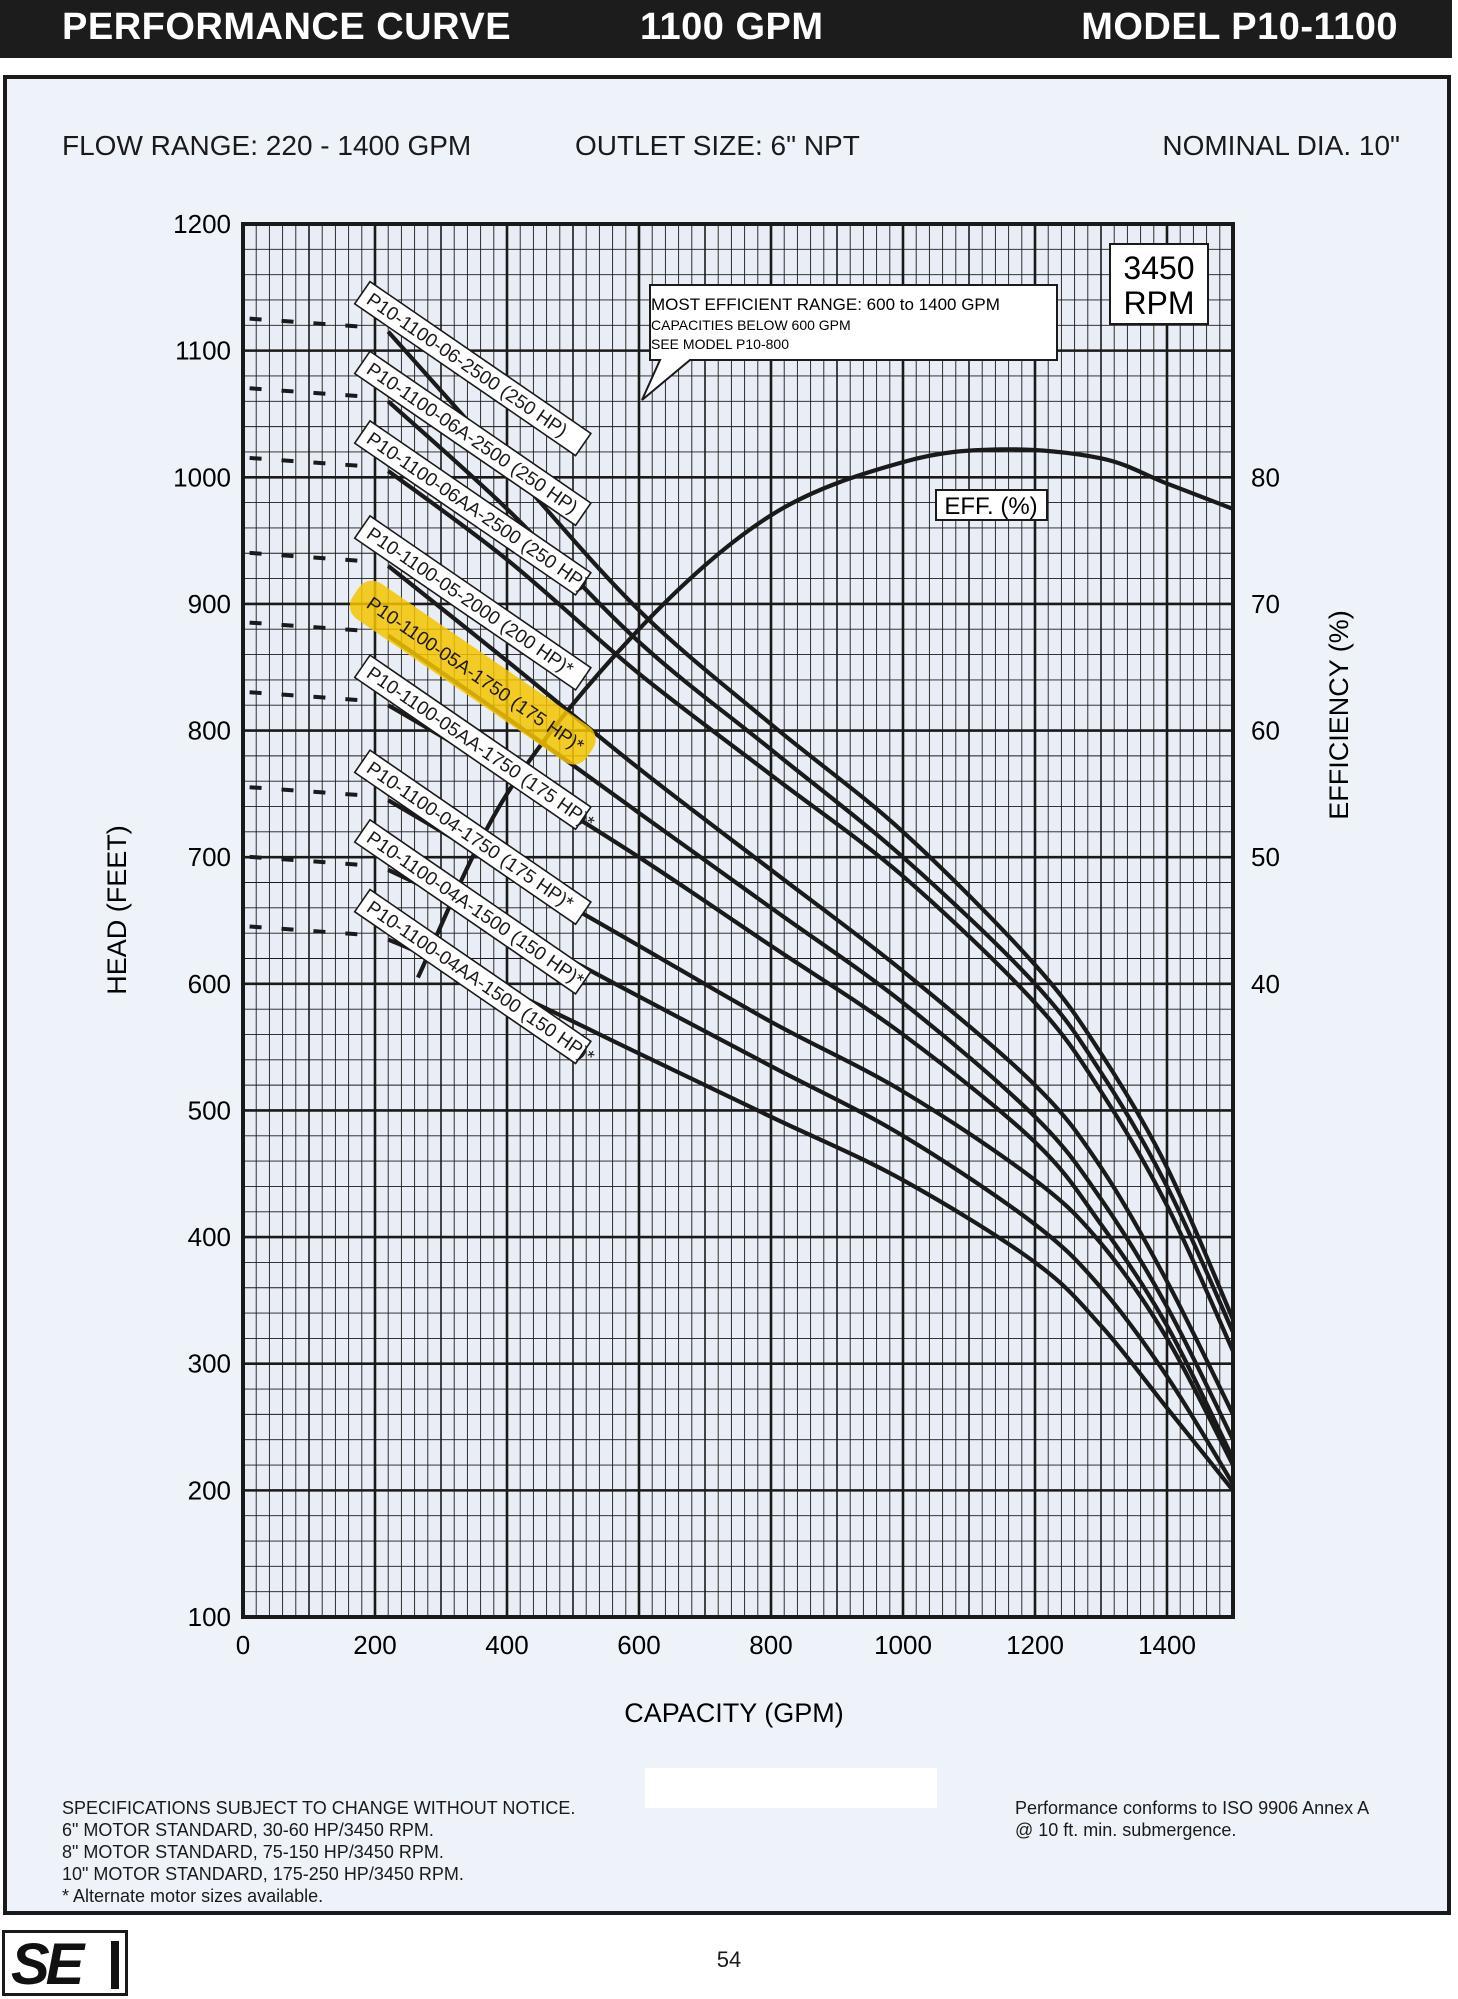 This screenshot has width=1458, height=1999. Describe the element at coordinates (209, 1110) in the screenshot. I see `y-tick-label: 500` at that location.